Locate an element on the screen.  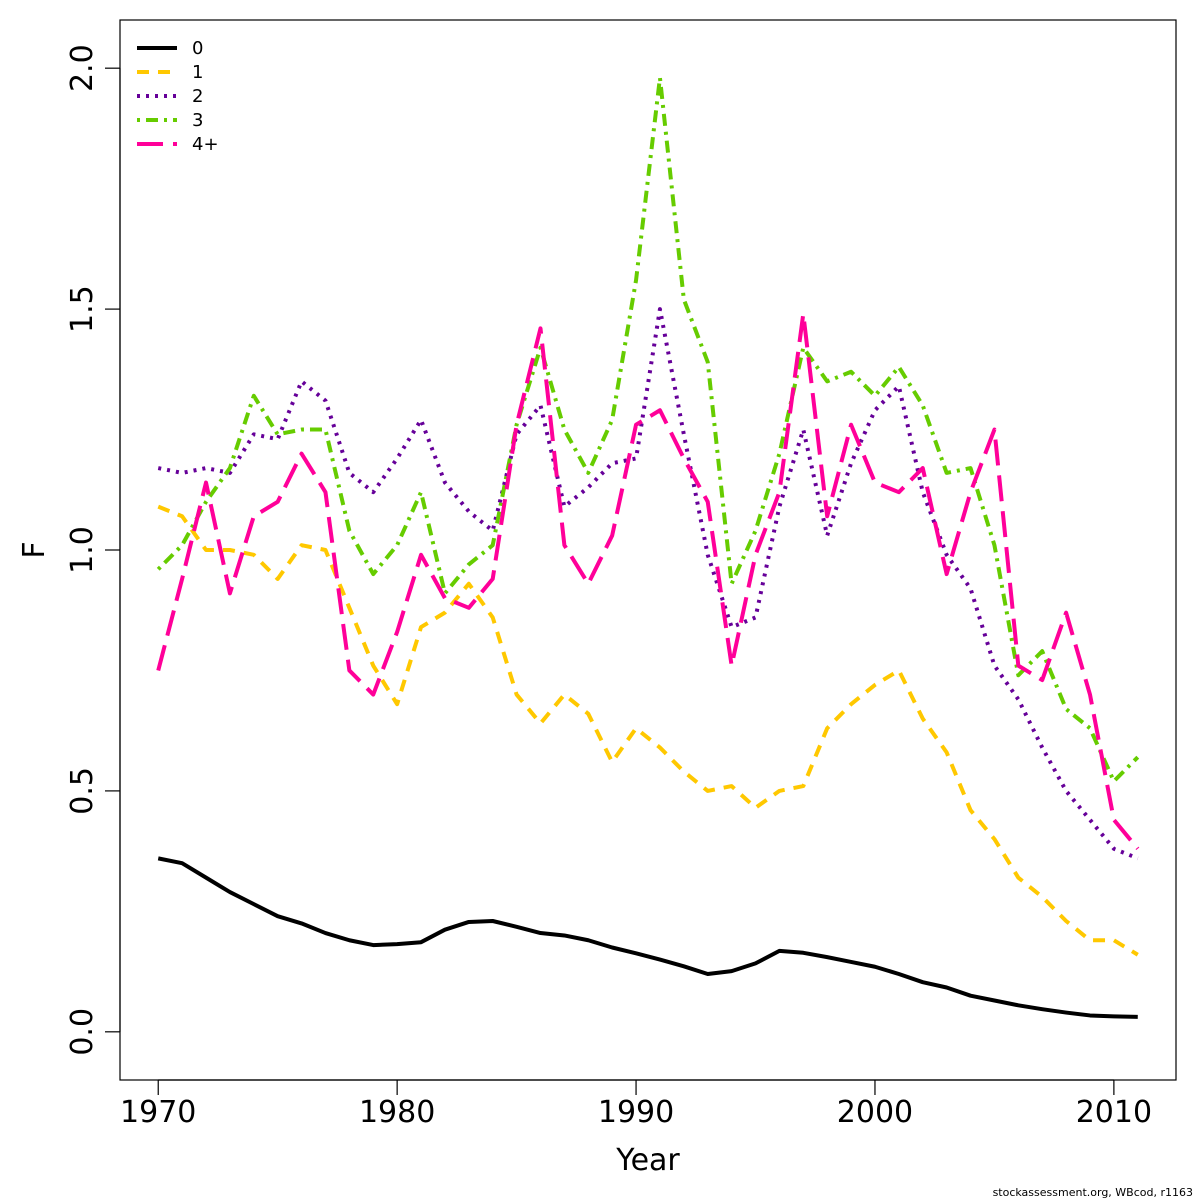
x-tick-label: 1980 is located at coordinates (397, 1112).